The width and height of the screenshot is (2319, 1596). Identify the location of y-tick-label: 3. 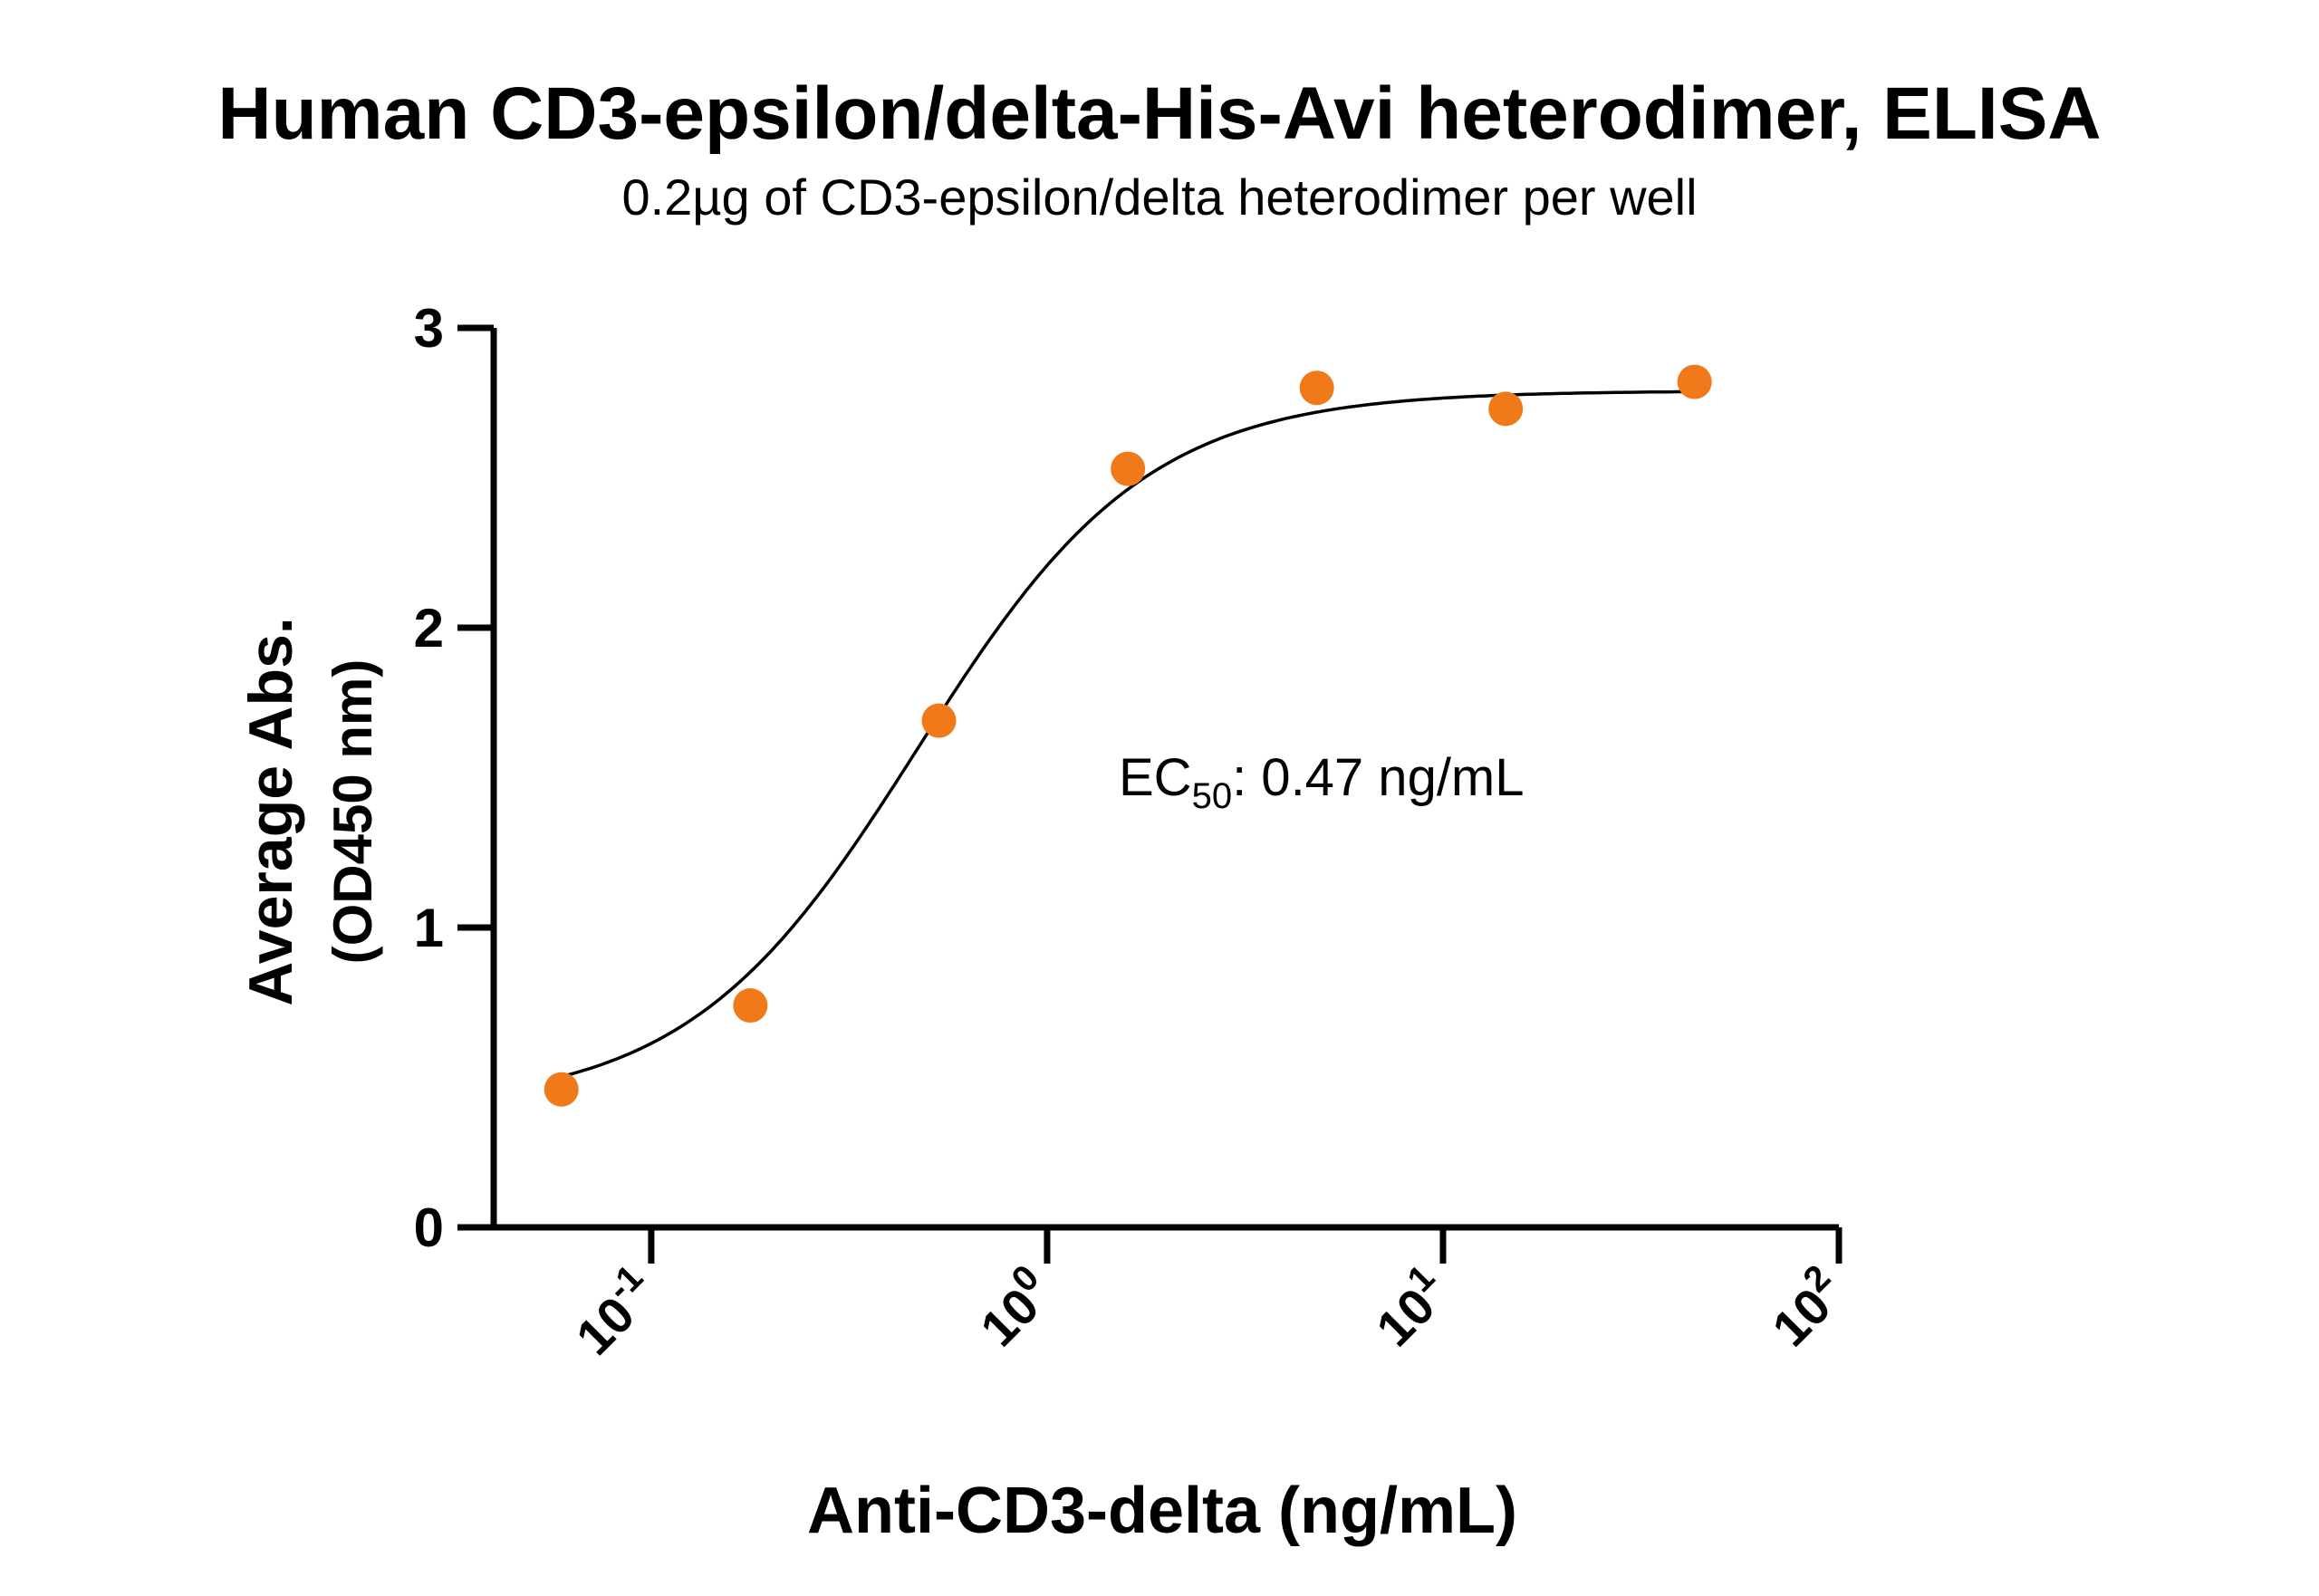
(429, 328).